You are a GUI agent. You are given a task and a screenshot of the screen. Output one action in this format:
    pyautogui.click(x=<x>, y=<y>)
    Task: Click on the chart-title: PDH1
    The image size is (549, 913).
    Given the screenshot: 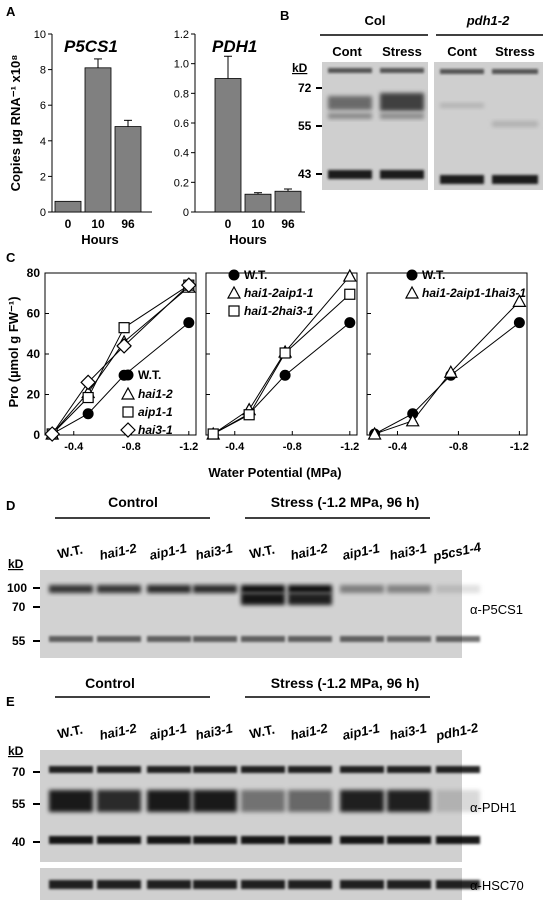 What is the action you would take?
    pyautogui.click(x=234, y=46)
    